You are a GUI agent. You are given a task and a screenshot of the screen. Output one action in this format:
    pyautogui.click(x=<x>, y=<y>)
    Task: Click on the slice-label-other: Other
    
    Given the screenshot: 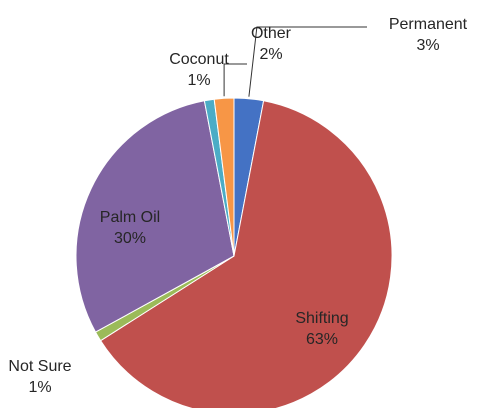 What is the action you would take?
    pyautogui.click(x=271, y=33)
    